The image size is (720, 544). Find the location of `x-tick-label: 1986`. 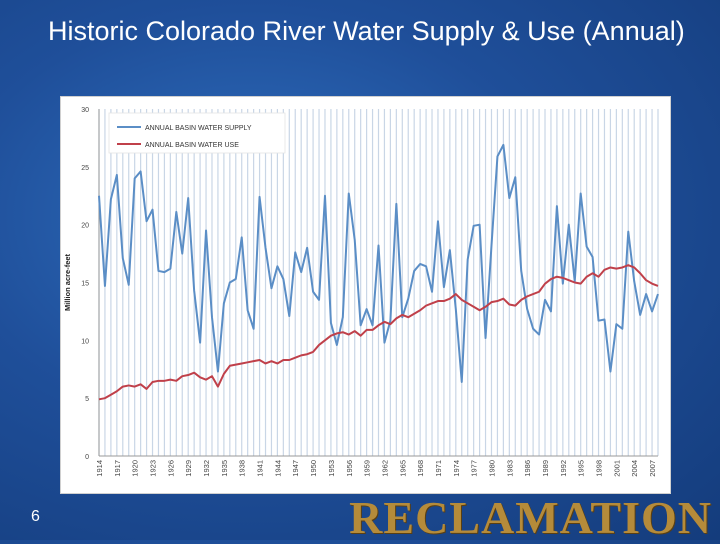

x-tick-label: 1986 is located at coordinates (527, 468).